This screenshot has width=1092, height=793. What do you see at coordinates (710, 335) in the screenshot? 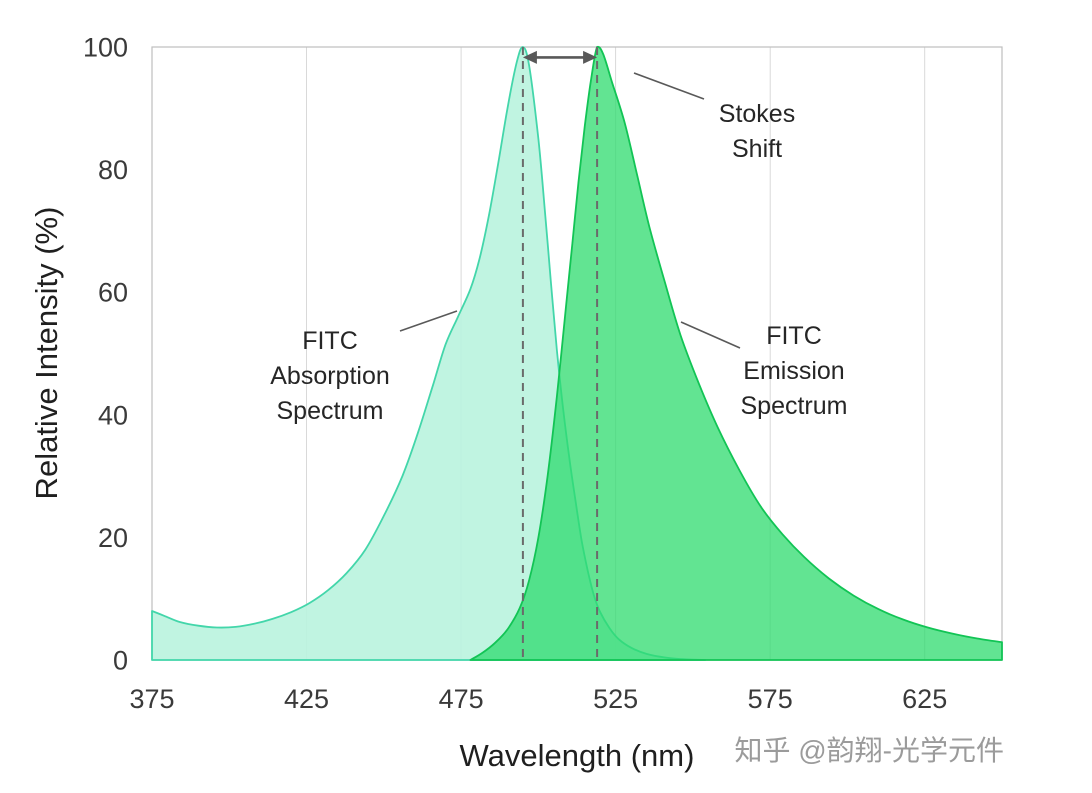
I see `emission-label-leader-line` at bounding box center [710, 335].